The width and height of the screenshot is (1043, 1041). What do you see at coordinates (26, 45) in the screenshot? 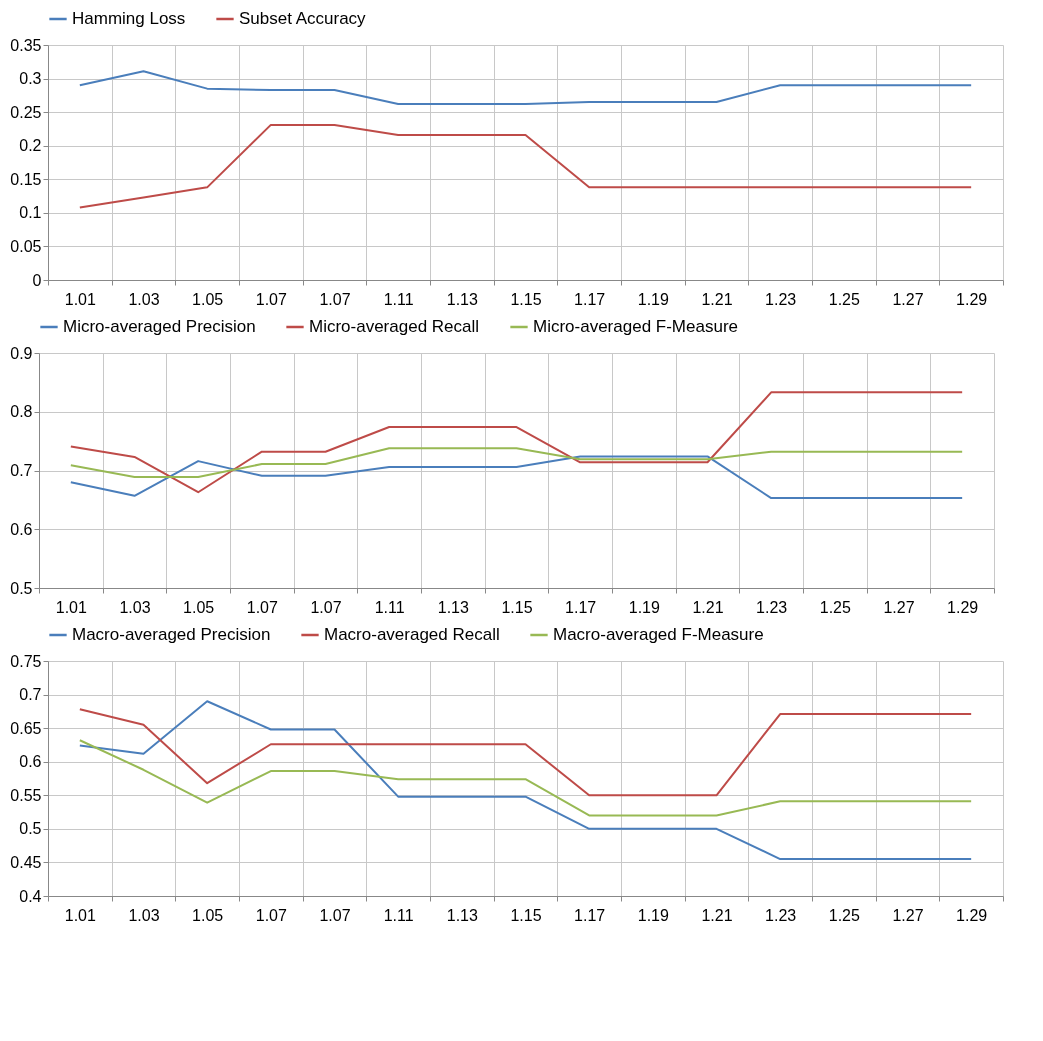
I see `y-tick-label: 0.35` at bounding box center [26, 45].